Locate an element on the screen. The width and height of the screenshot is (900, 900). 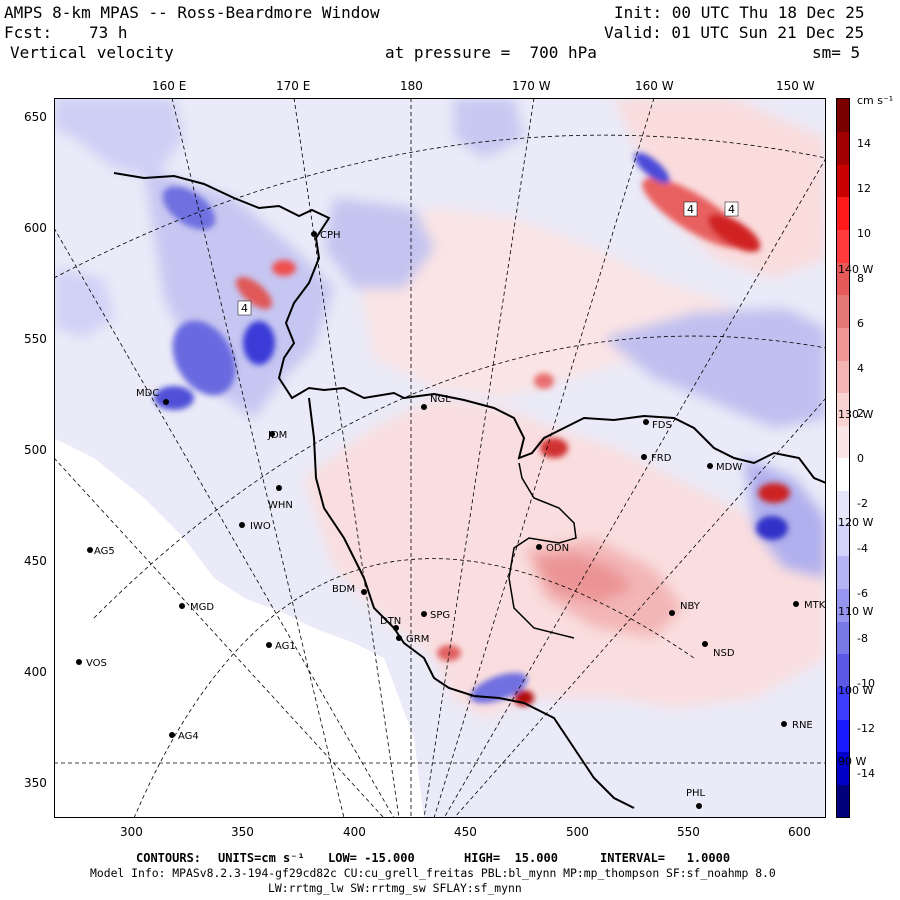
contours-label: CONTOURS: is located at coordinates (169, 858).